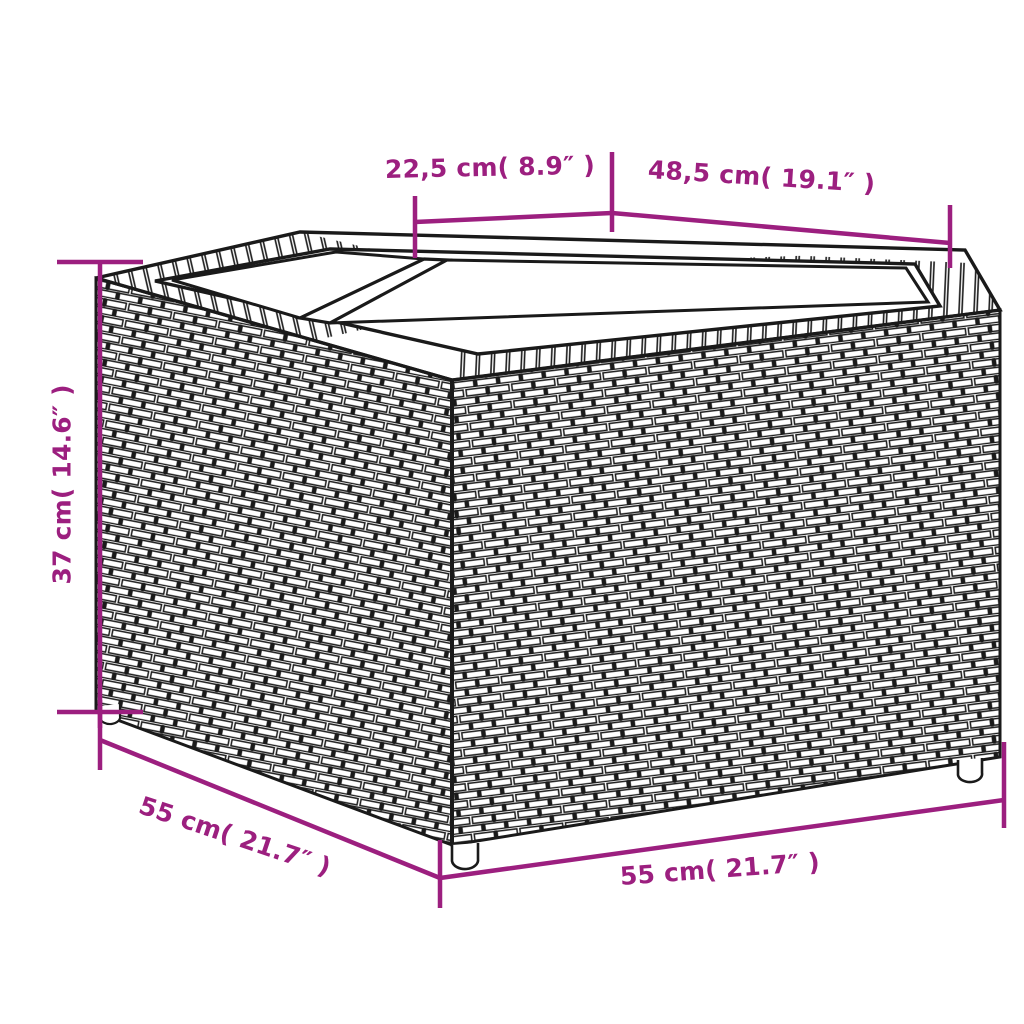 Image resolution: width=1024 pixels, height=1024 pixels. I want to click on rim-thickness-line, so click(548, 329).